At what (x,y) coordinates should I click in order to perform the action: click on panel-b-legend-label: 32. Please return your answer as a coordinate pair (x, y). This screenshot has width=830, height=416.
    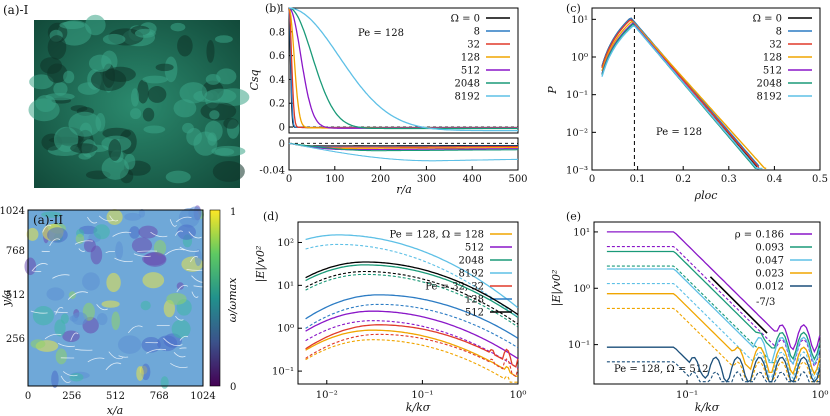
    Looking at the image, I should click on (473, 45).